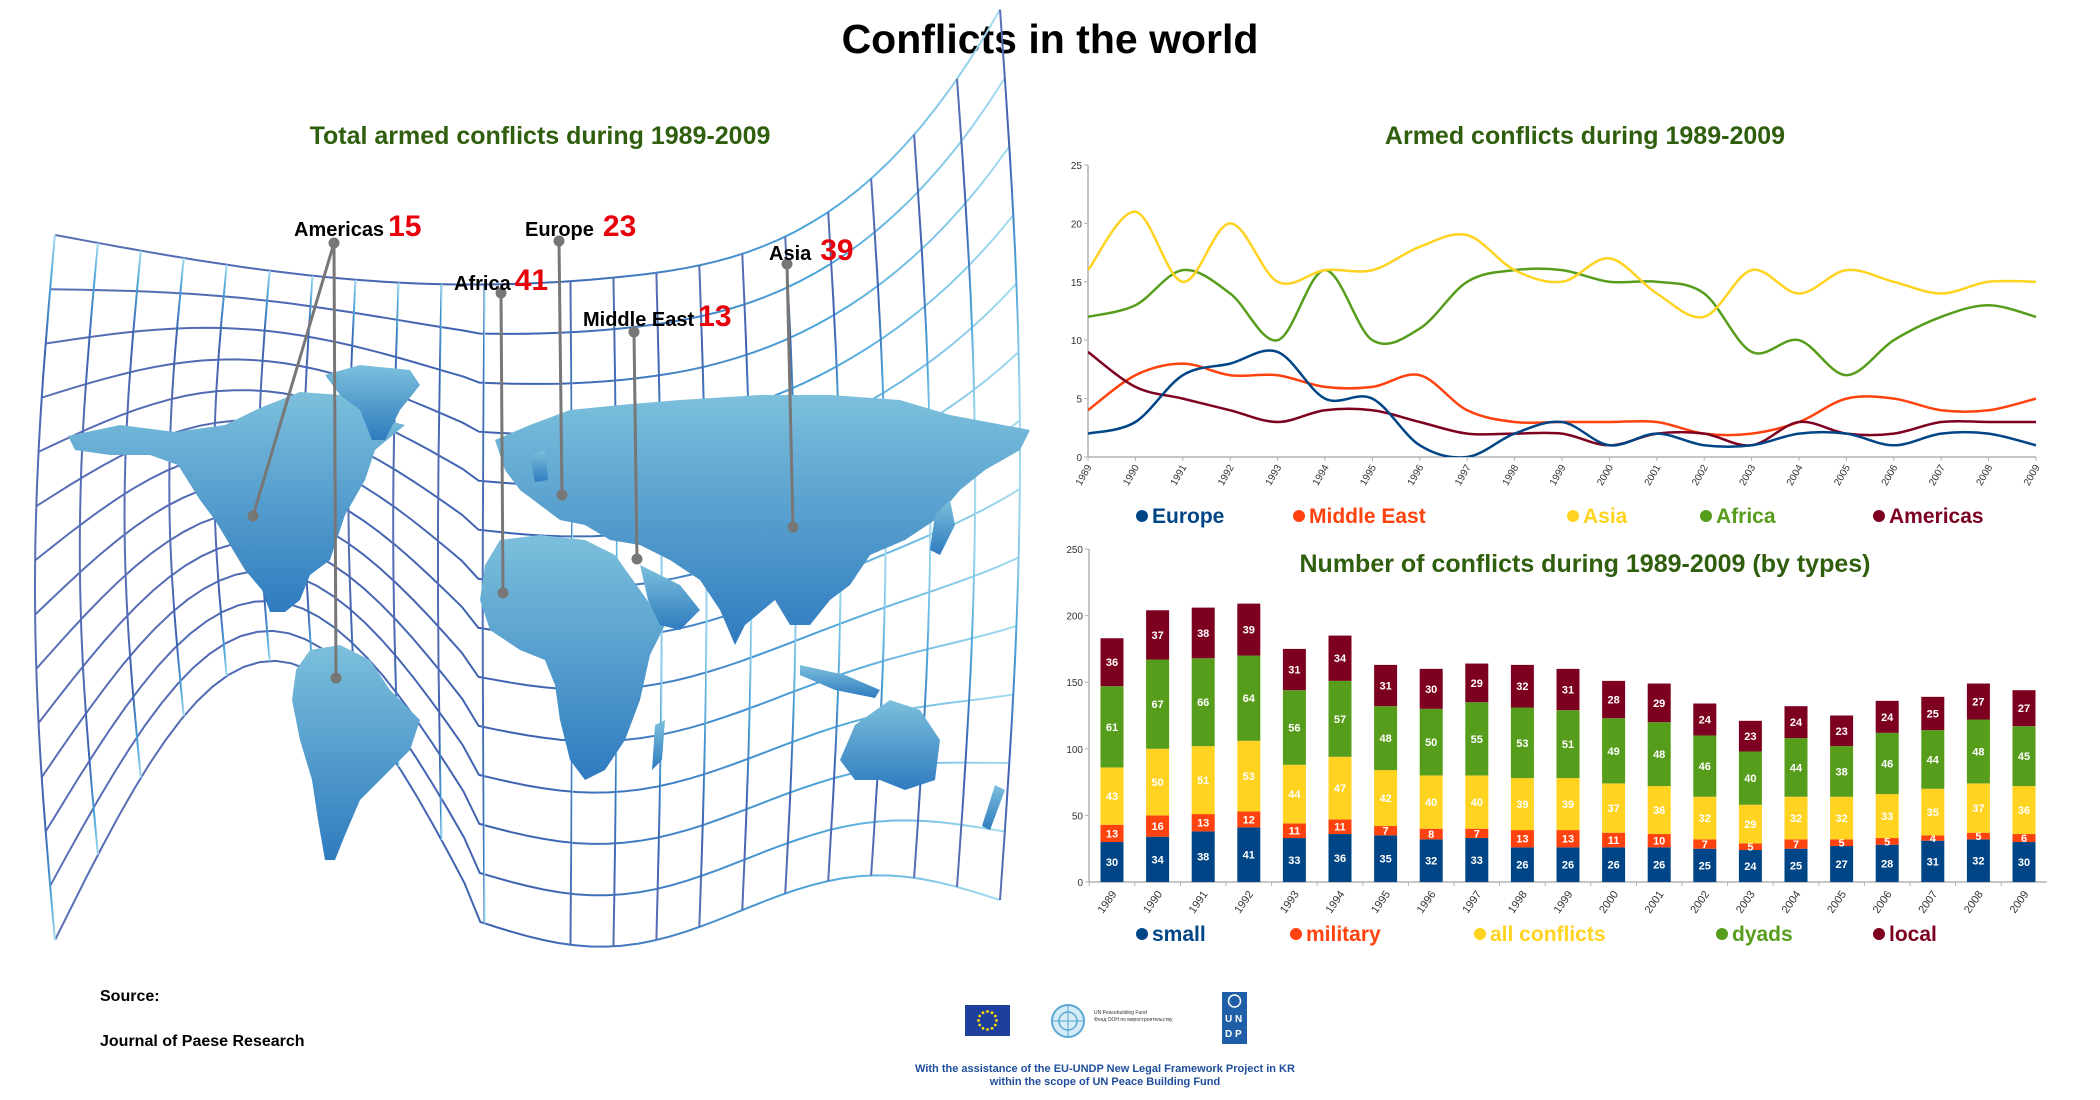  Describe the element at coordinates (987, 1020) in the screenshot. I see `eu-stars-icon` at that location.